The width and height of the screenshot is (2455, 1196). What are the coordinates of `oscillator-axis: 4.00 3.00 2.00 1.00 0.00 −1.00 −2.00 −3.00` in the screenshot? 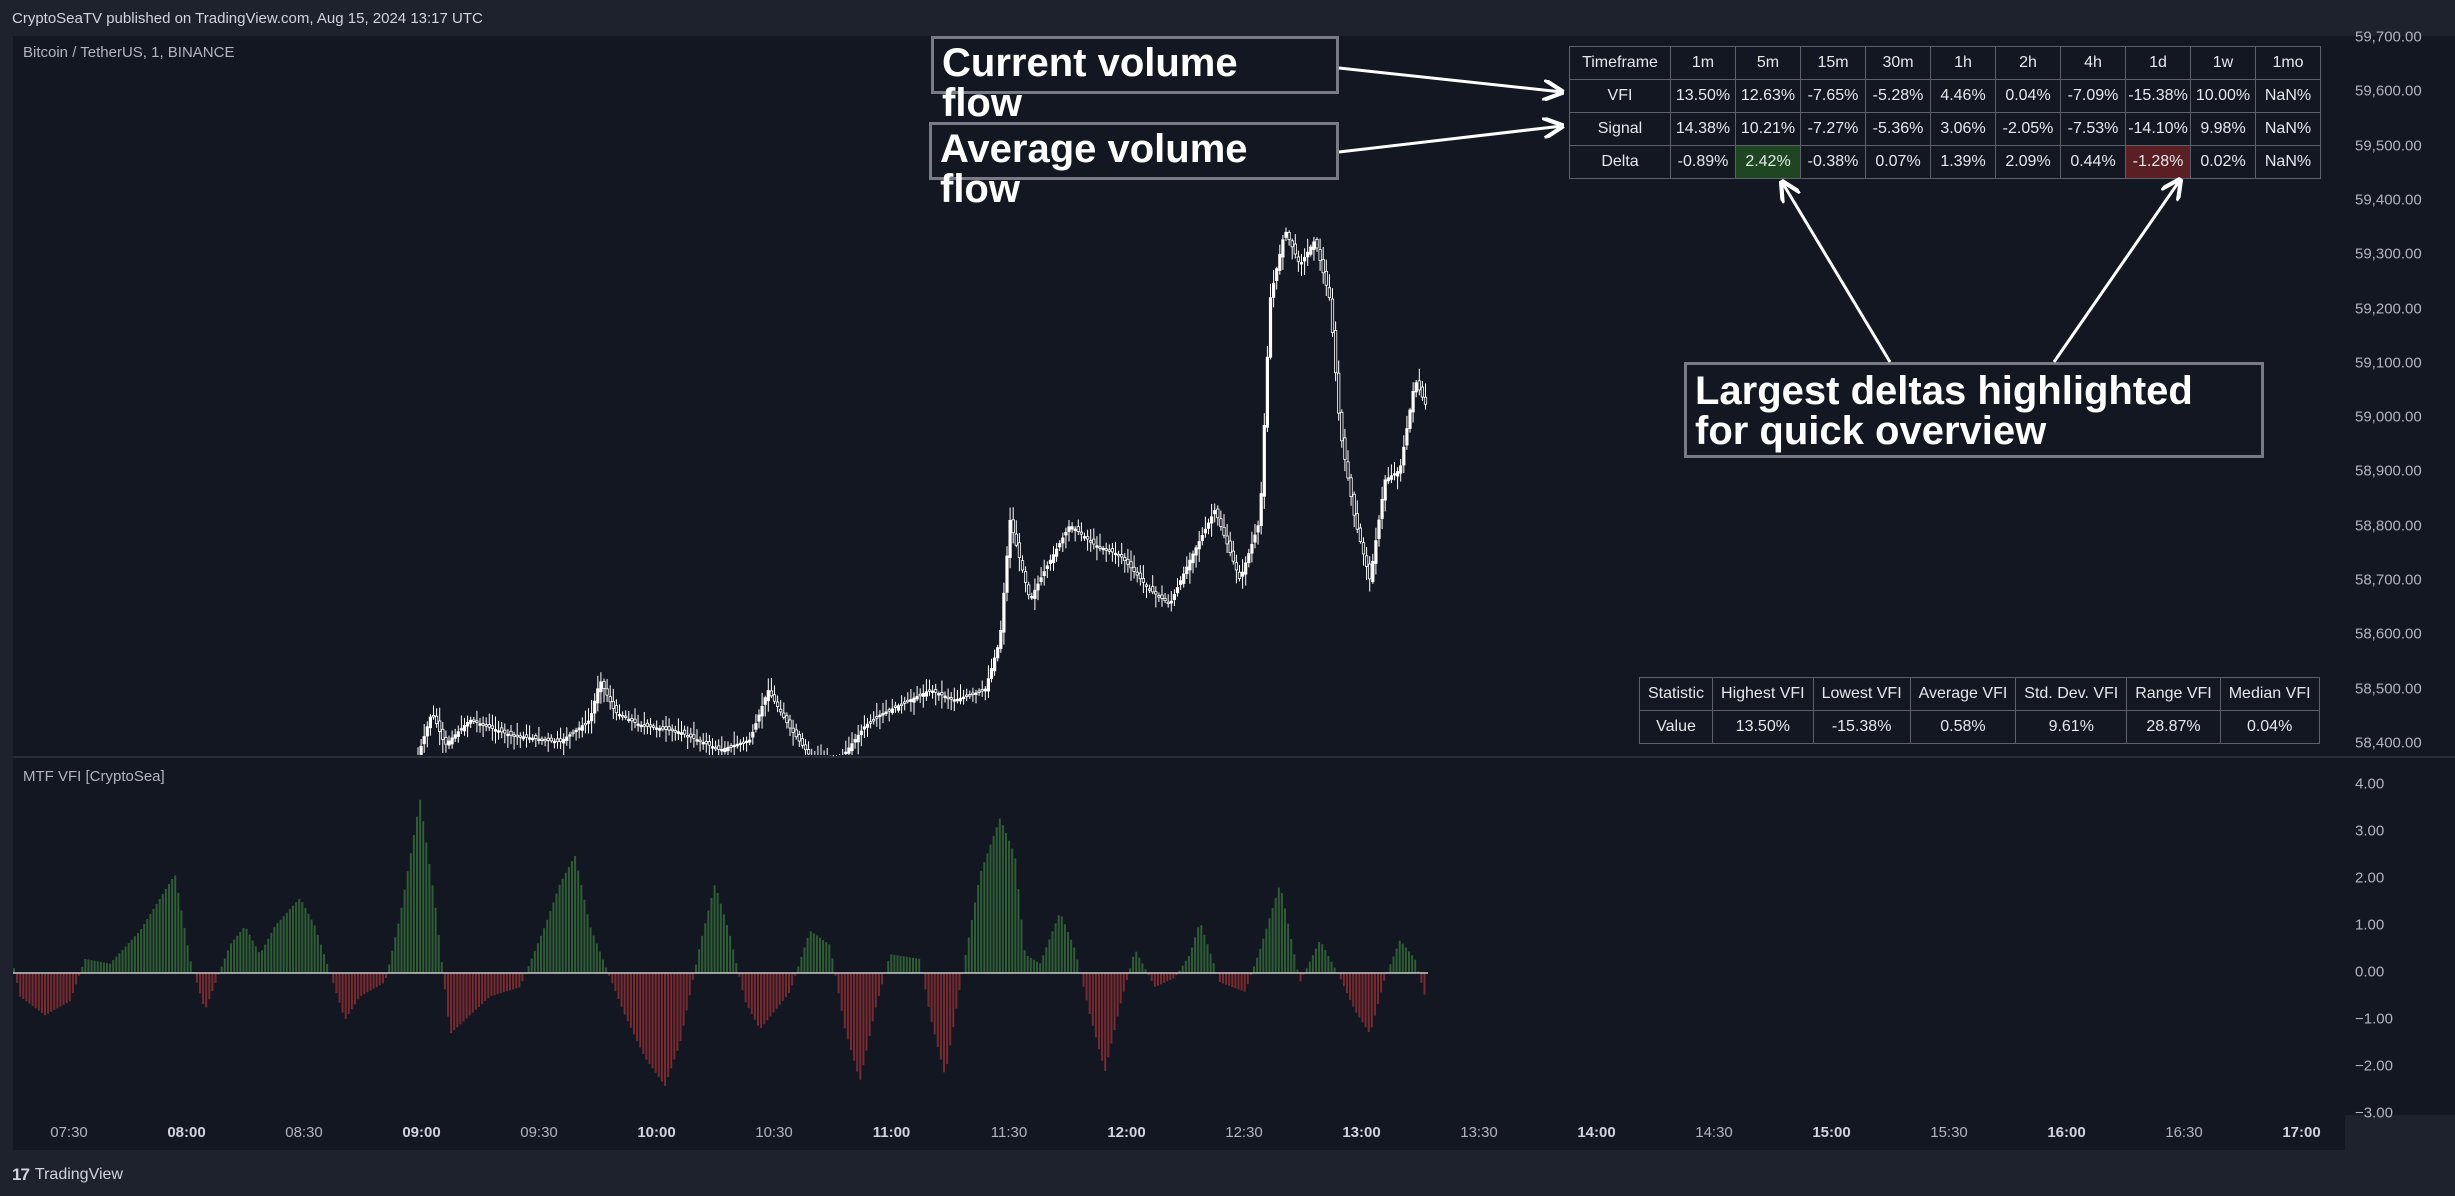 It's located at (2400, 940).